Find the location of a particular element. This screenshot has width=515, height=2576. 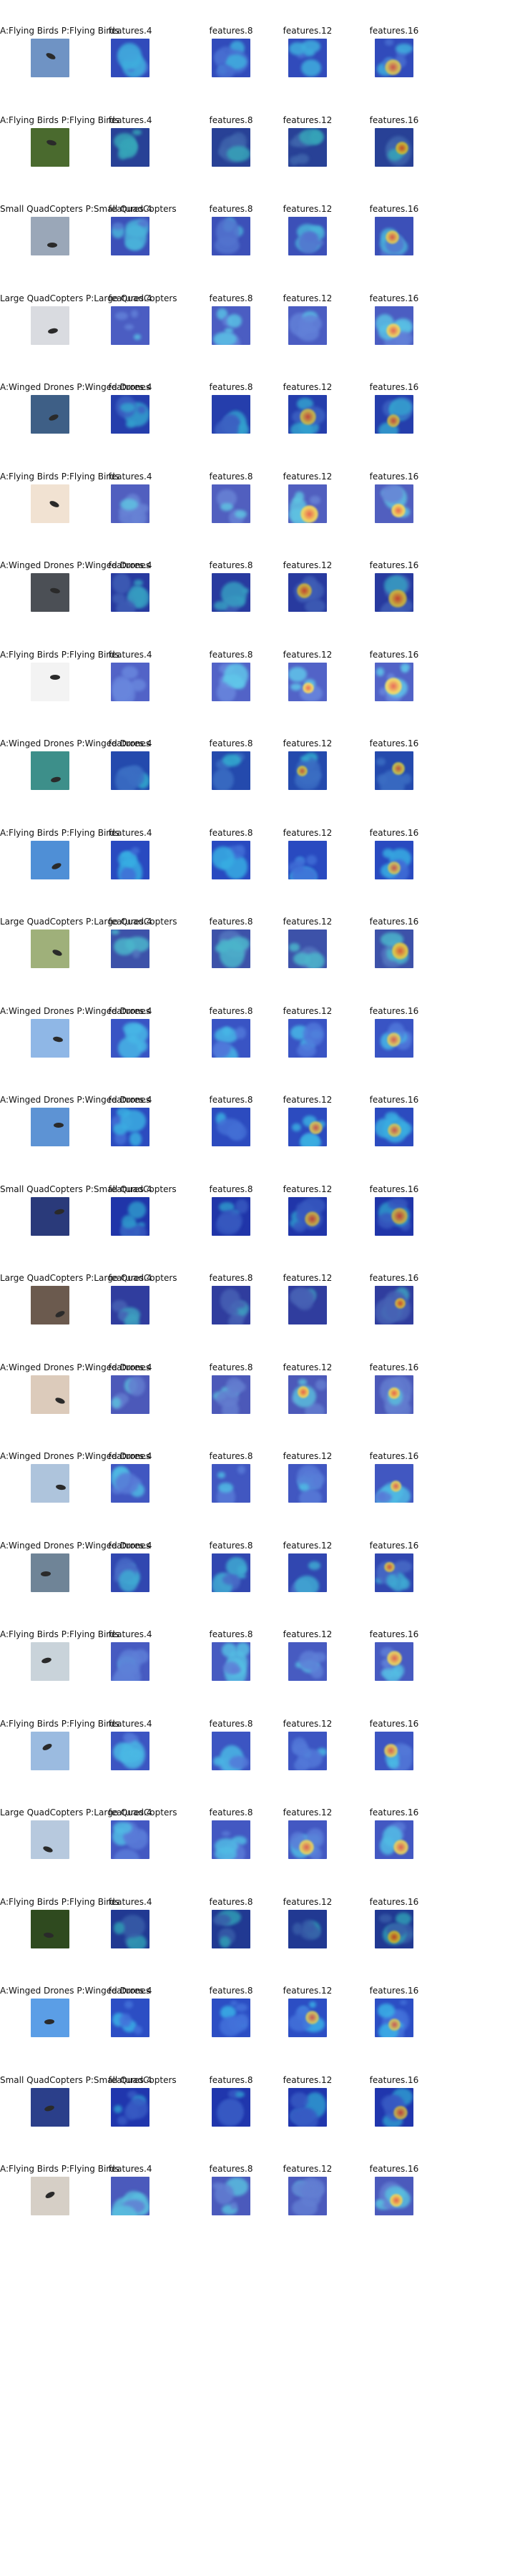

original-image-cell: A:Flying Birds P:Flying Birds is located at coordinates (60, 871).